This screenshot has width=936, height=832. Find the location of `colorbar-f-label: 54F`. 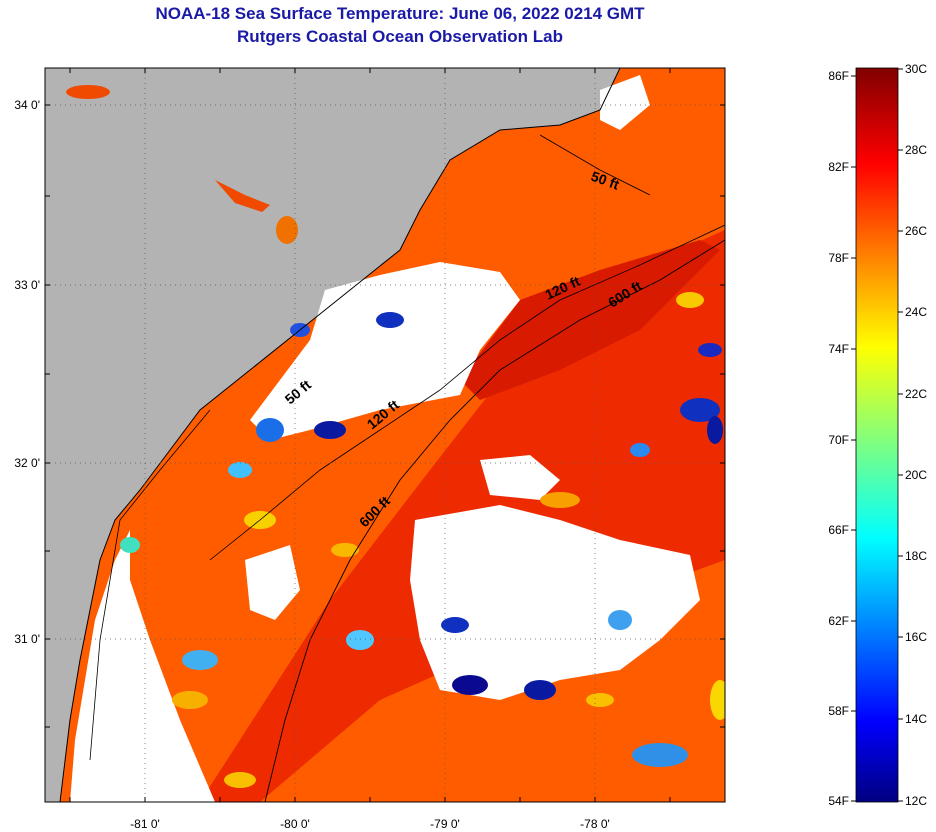

colorbar-f-label: 54F is located at coordinates (838, 801).